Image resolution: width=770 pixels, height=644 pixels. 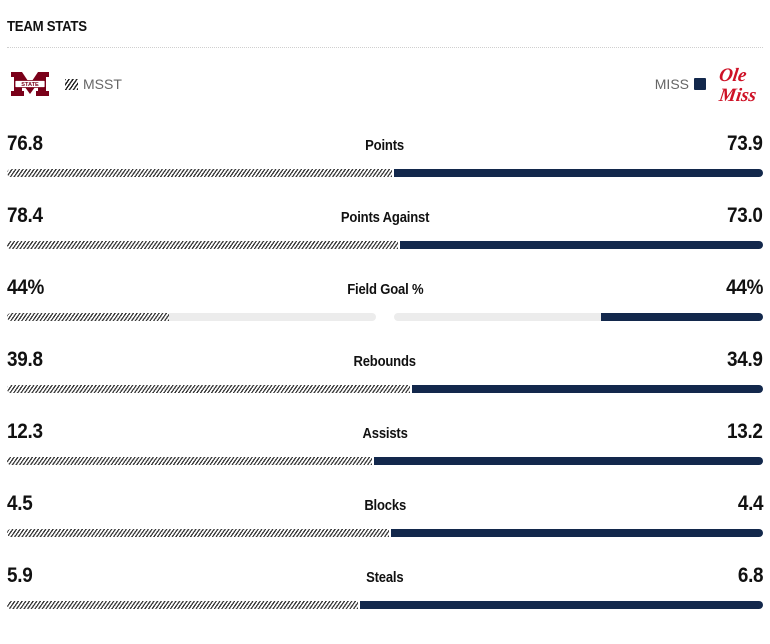 I want to click on away-pattern-swatch, so click(x=71, y=84).